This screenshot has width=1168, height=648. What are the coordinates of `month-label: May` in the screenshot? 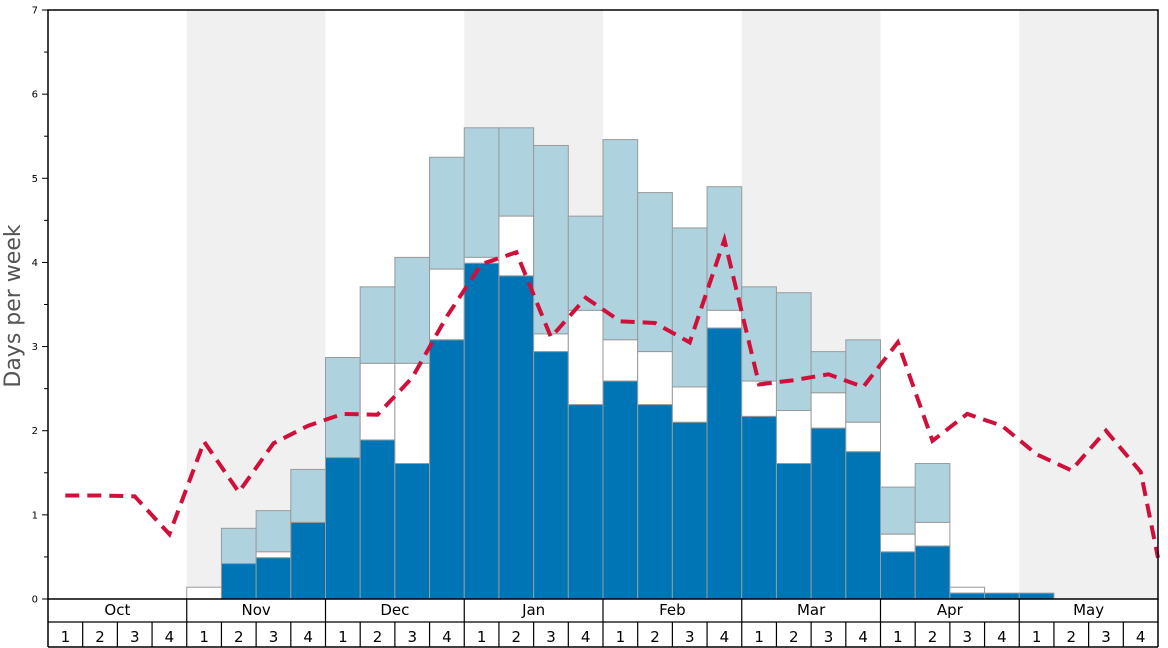 It's located at (1088, 610).